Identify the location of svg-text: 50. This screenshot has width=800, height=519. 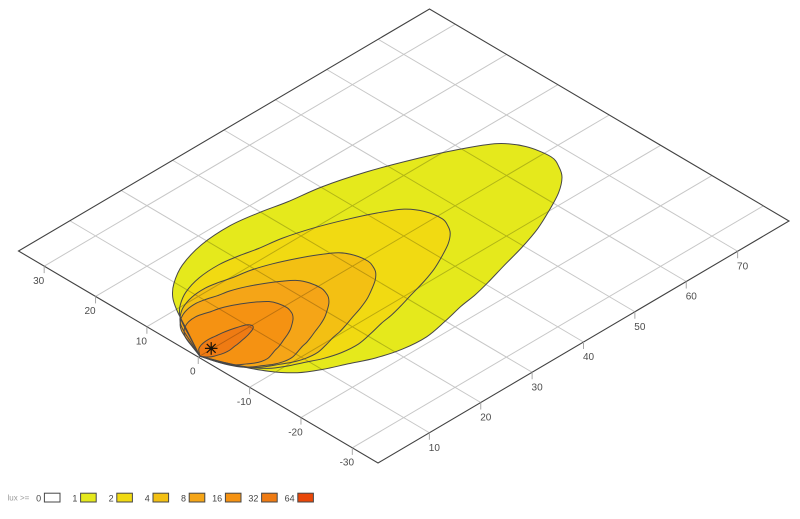
(640, 327).